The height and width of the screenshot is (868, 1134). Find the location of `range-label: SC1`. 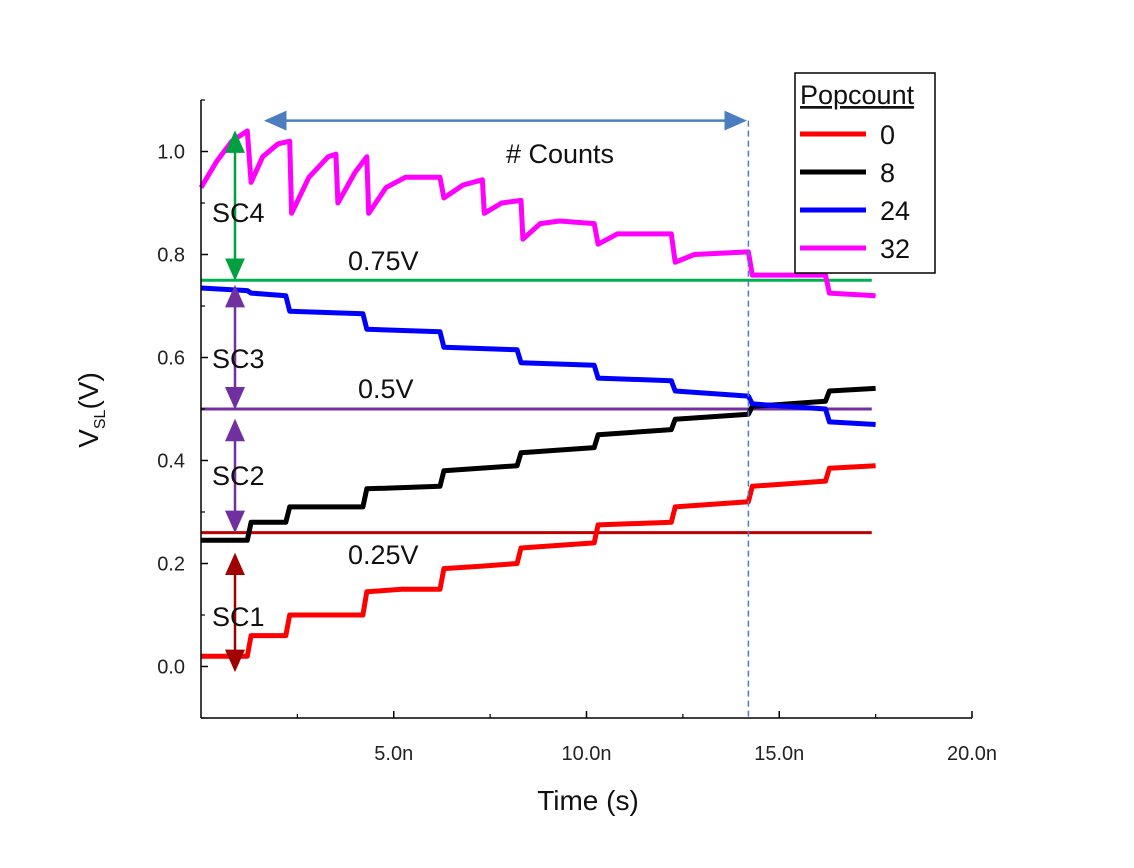

range-label: SC1 is located at coordinates (238, 617).